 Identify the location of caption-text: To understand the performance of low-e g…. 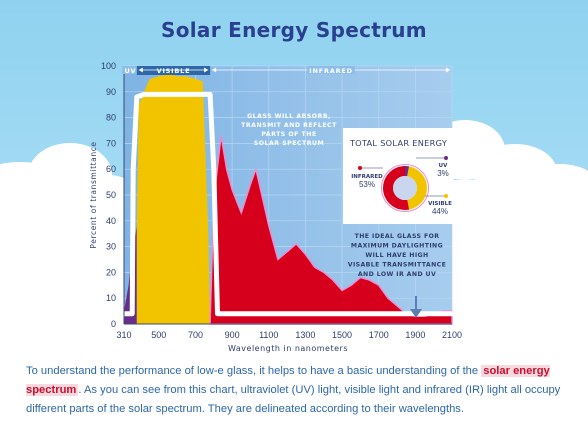
(296, 390).